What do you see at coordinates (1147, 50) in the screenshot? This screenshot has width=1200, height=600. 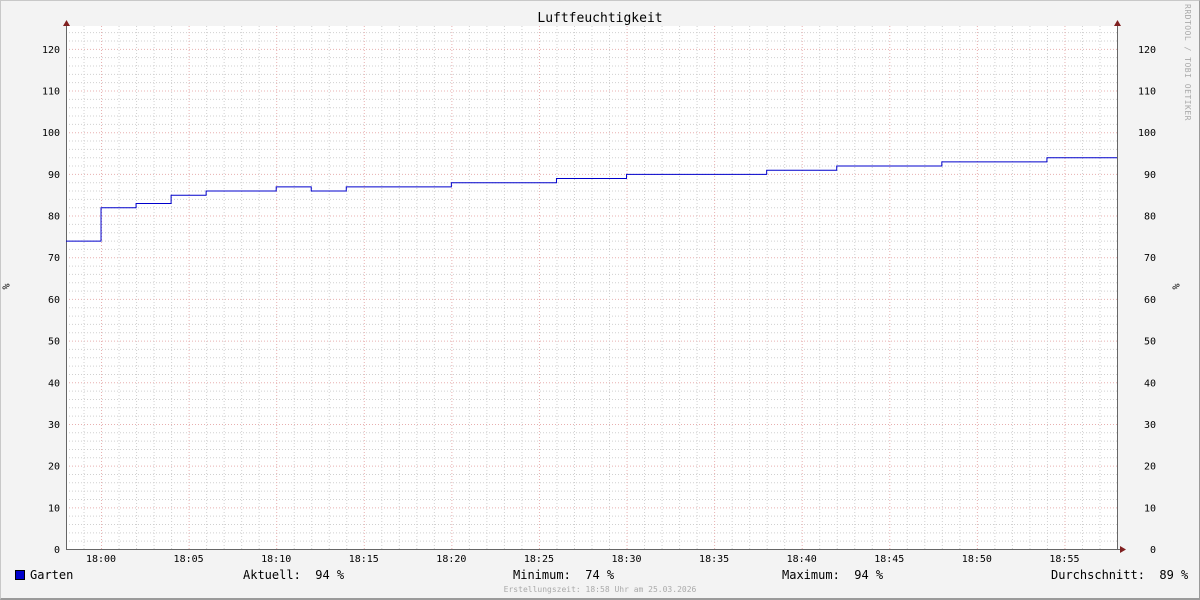 I see `y-tick-label-right: 120` at bounding box center [1147, 50].